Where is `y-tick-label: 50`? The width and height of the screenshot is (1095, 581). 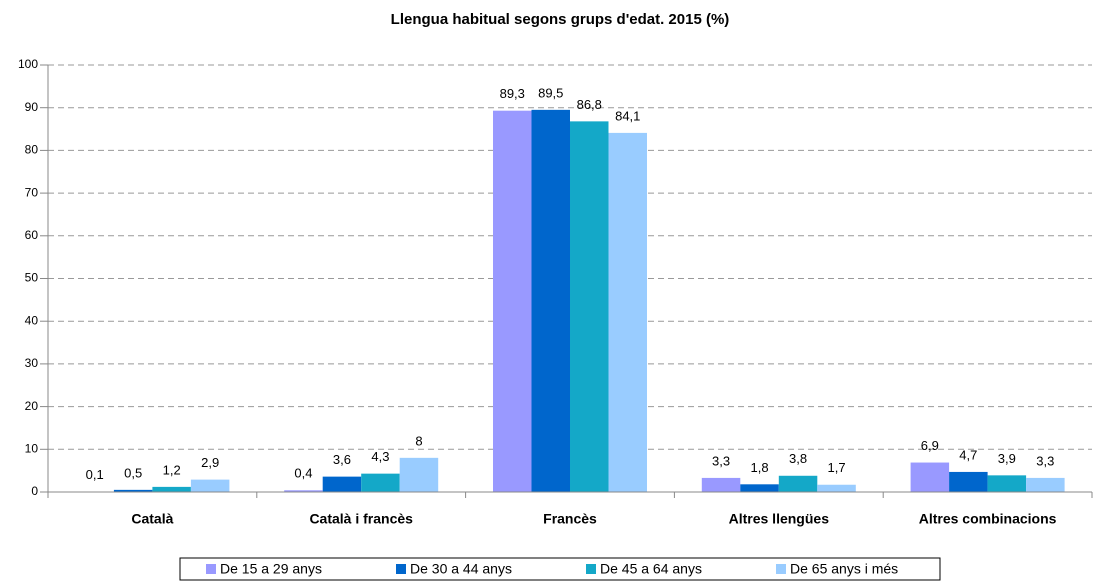 y-tick-label: 50 is located at coordinates (32, 278).